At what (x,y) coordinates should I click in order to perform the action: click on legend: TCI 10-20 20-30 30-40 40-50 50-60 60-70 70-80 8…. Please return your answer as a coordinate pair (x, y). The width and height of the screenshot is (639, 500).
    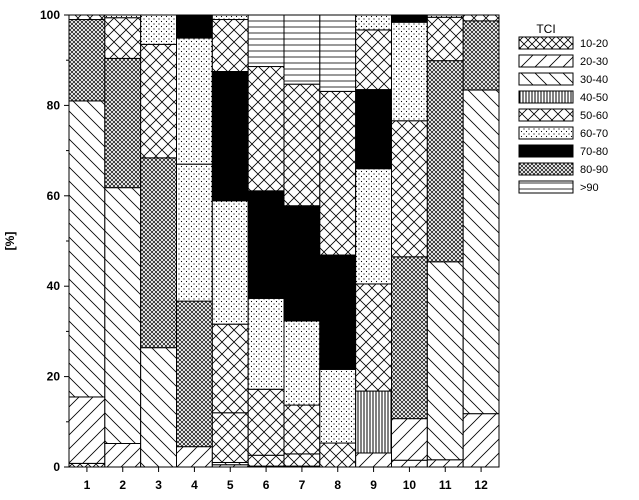
    Looking at the image, I should click on (563, 108).